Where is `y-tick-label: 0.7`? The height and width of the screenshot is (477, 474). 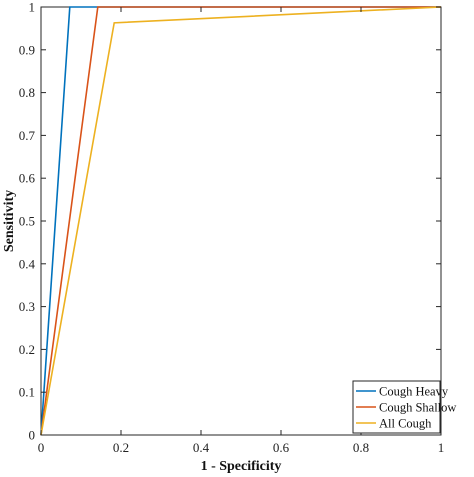
y-tick-label: 0.7 is located at coordinates (27, 135).